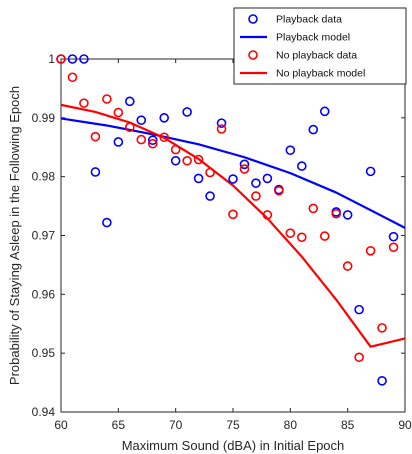 Image resolution: width=412 pixels, height=454 pixels. Describe the element at coordinates (348, 425) in the screenshot. I see `x-tick-label: 85` at that location.